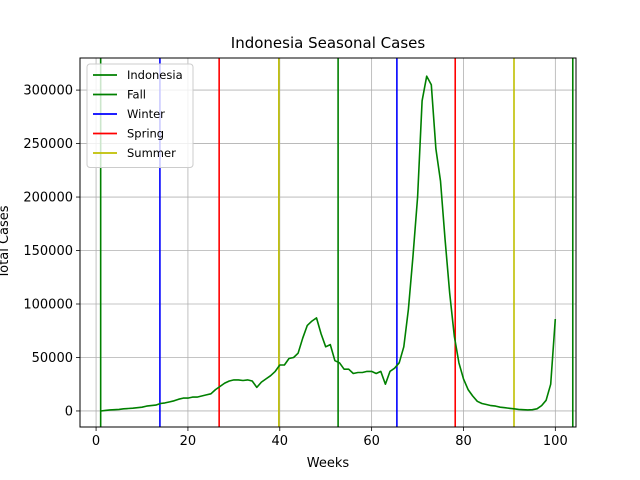  Describe the element at coordinates (48, 144) in the screenshot. I see `y-tick-label: 250000` at that location.